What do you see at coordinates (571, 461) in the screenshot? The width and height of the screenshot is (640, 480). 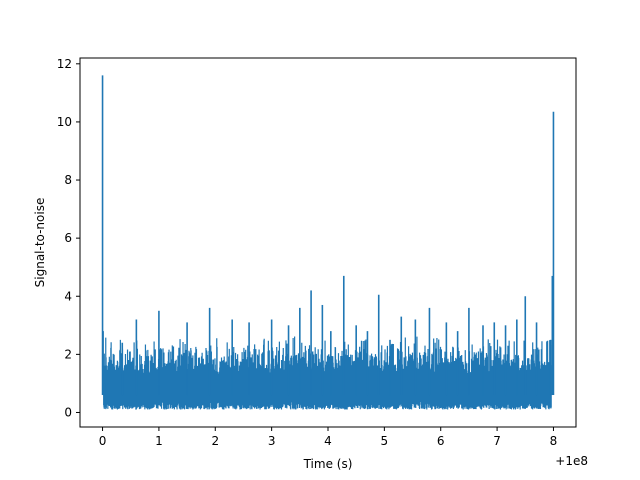 I see `x-axis-offset-label: +1e8` at bounding box center [571, 461].